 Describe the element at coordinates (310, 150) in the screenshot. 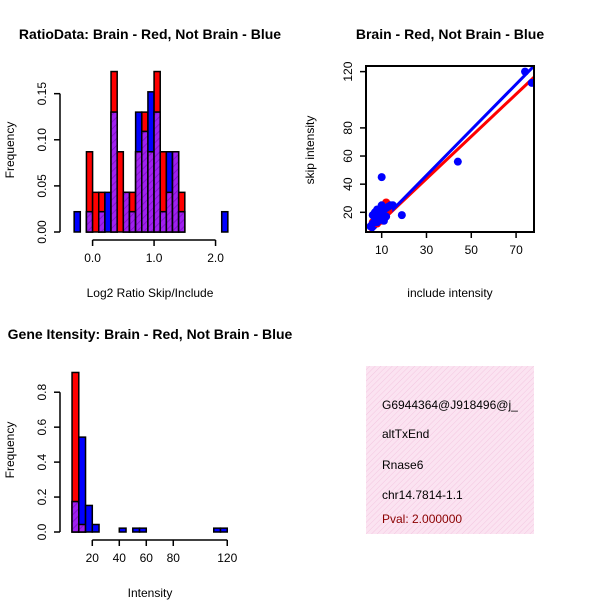

I see `scatter-ylabel: skip intensity` at that location.